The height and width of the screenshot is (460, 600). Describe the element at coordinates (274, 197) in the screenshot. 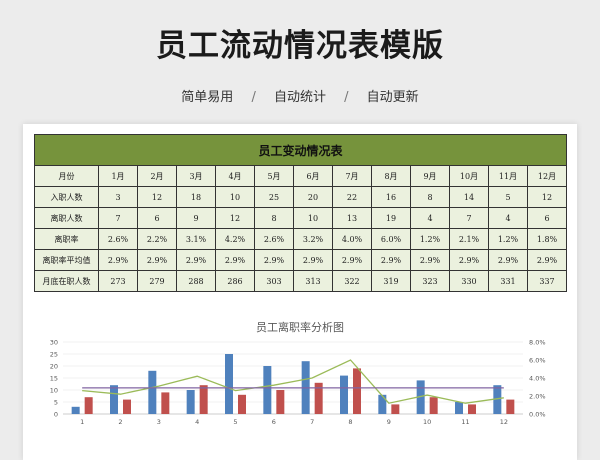

I see `table-cell: 25` at that location.